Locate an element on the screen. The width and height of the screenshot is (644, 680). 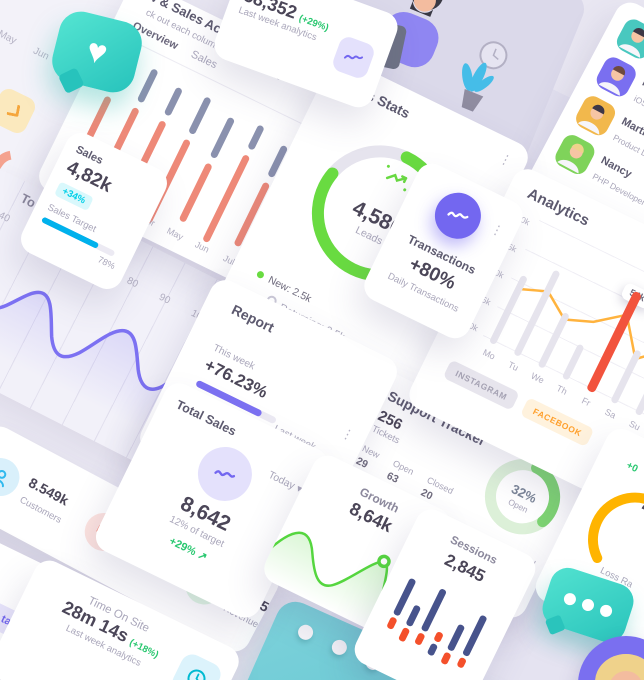
heart-icon: ♥ is located at coordinates (97, 51).